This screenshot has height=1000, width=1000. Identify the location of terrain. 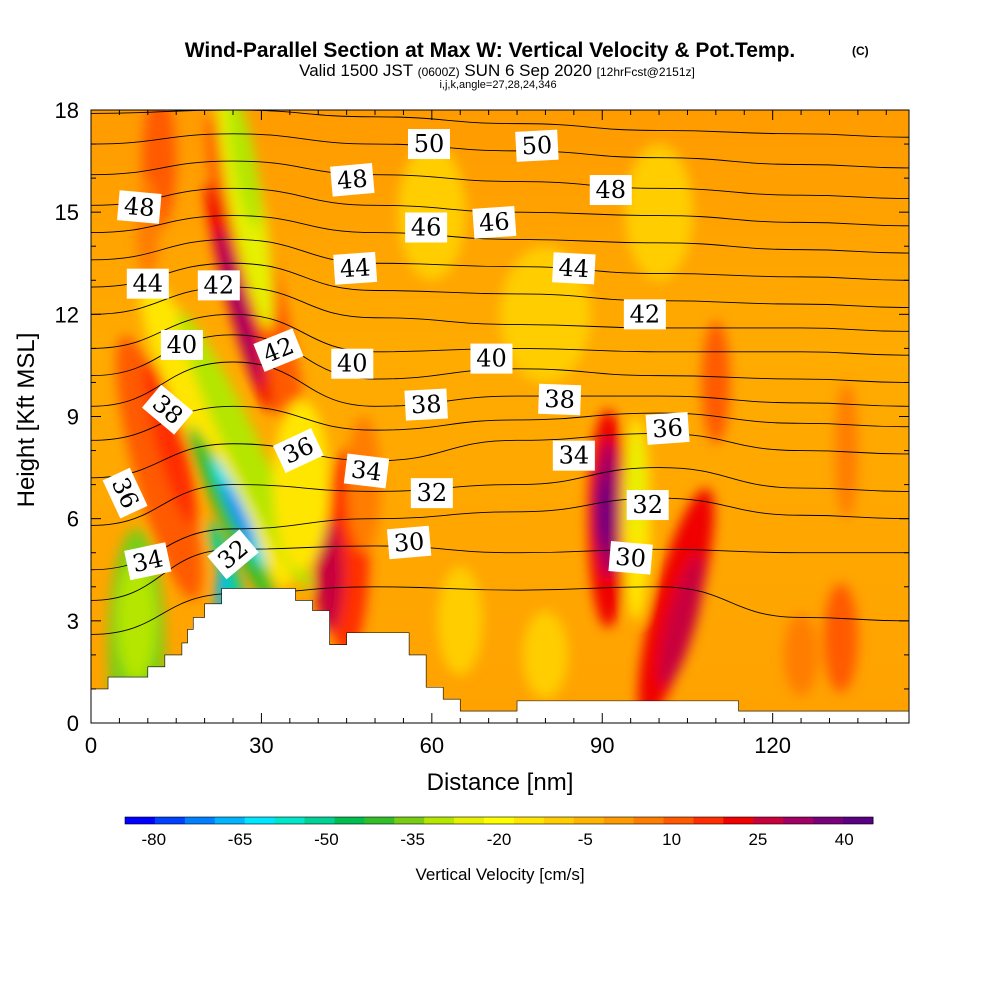
(500, 655).